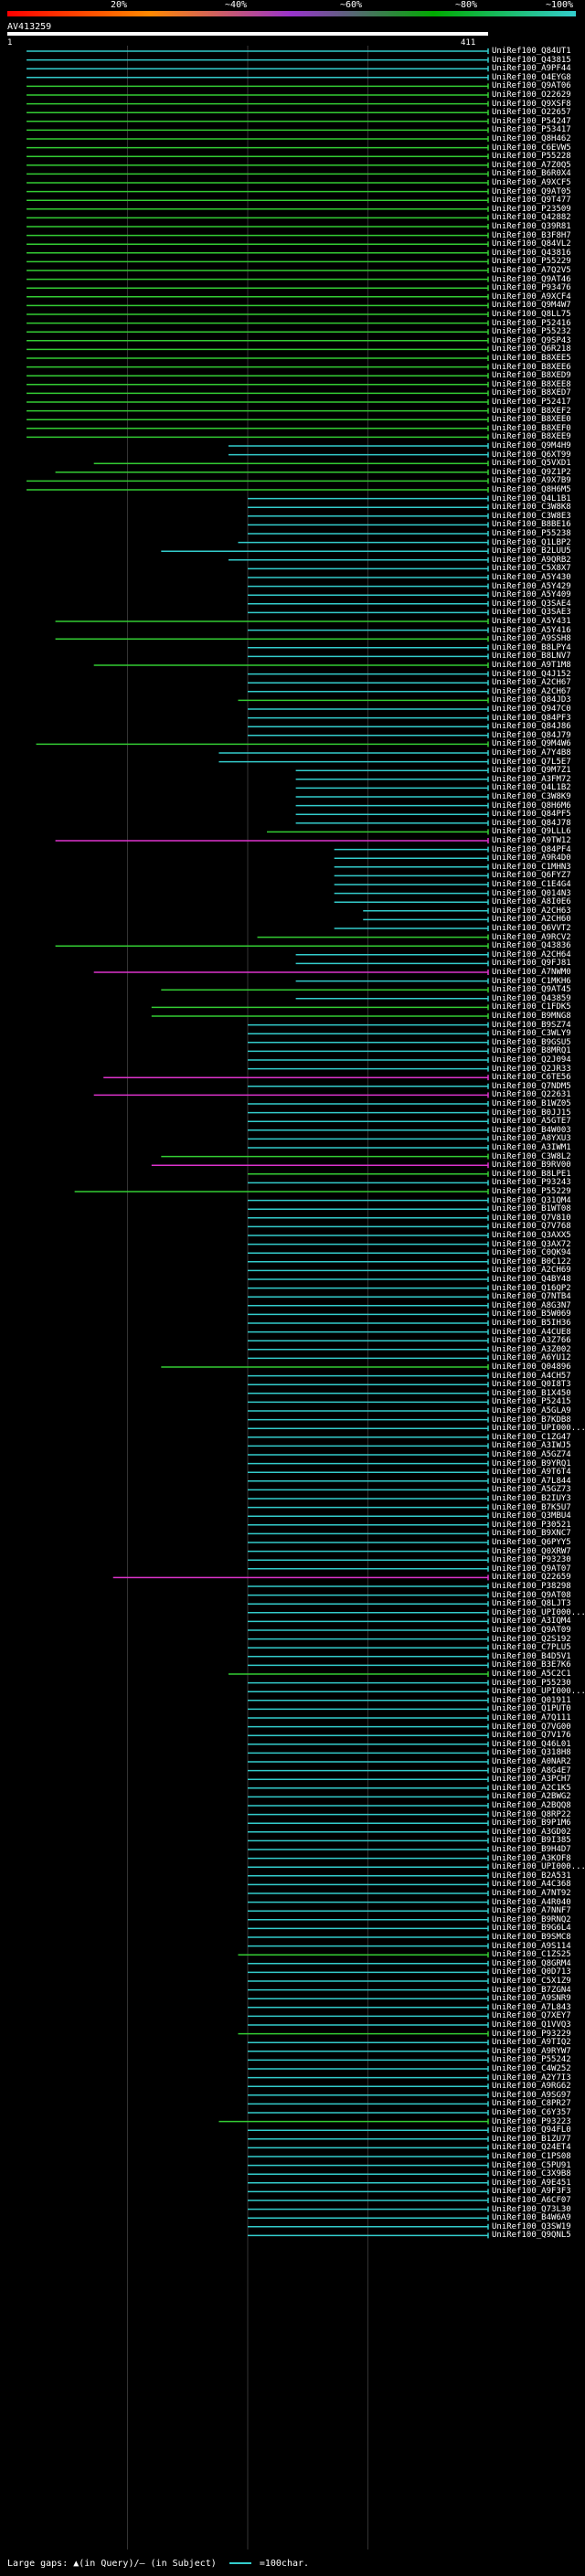 The image size is (585, 2576). What do you see at coordinates (532, 1622) in the screenshot?
I see `hit-label: UniRef100_A3IQM4` at bounding box center [532, 1622].